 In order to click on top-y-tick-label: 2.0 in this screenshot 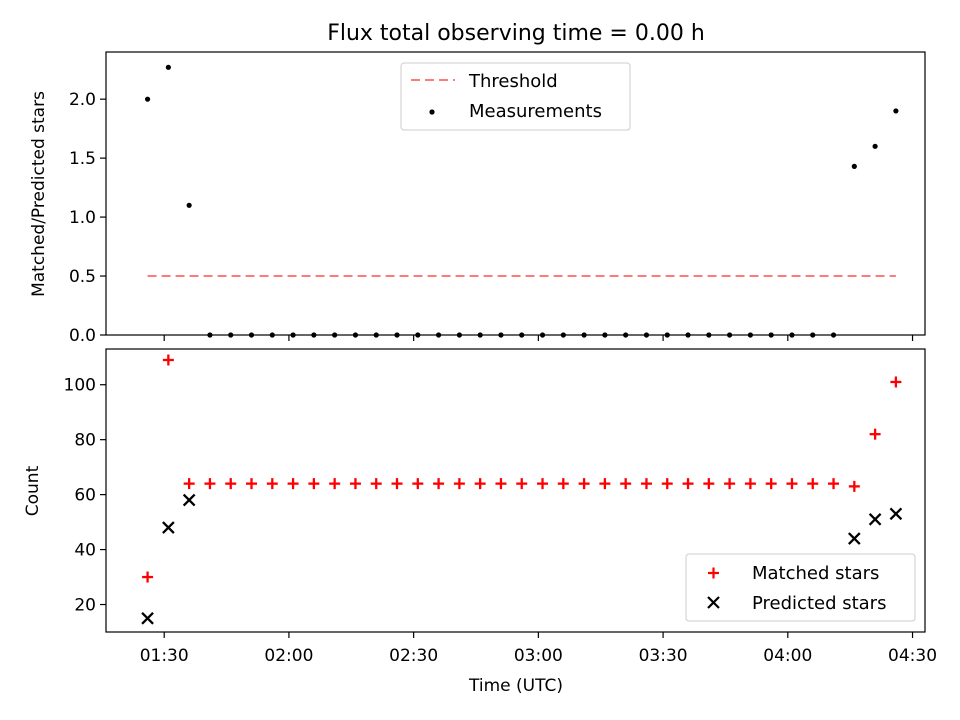, I will do `click(82, 100)`.